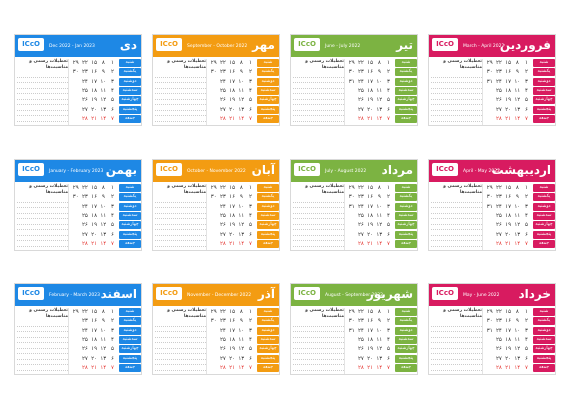 The image size is (570, 407). Describe the element at coordinates (106, 82) in the screenshot. I see `weekday-row: دوشنبه ۳ ۱۰ ۱۷ ۲۴` at that location.